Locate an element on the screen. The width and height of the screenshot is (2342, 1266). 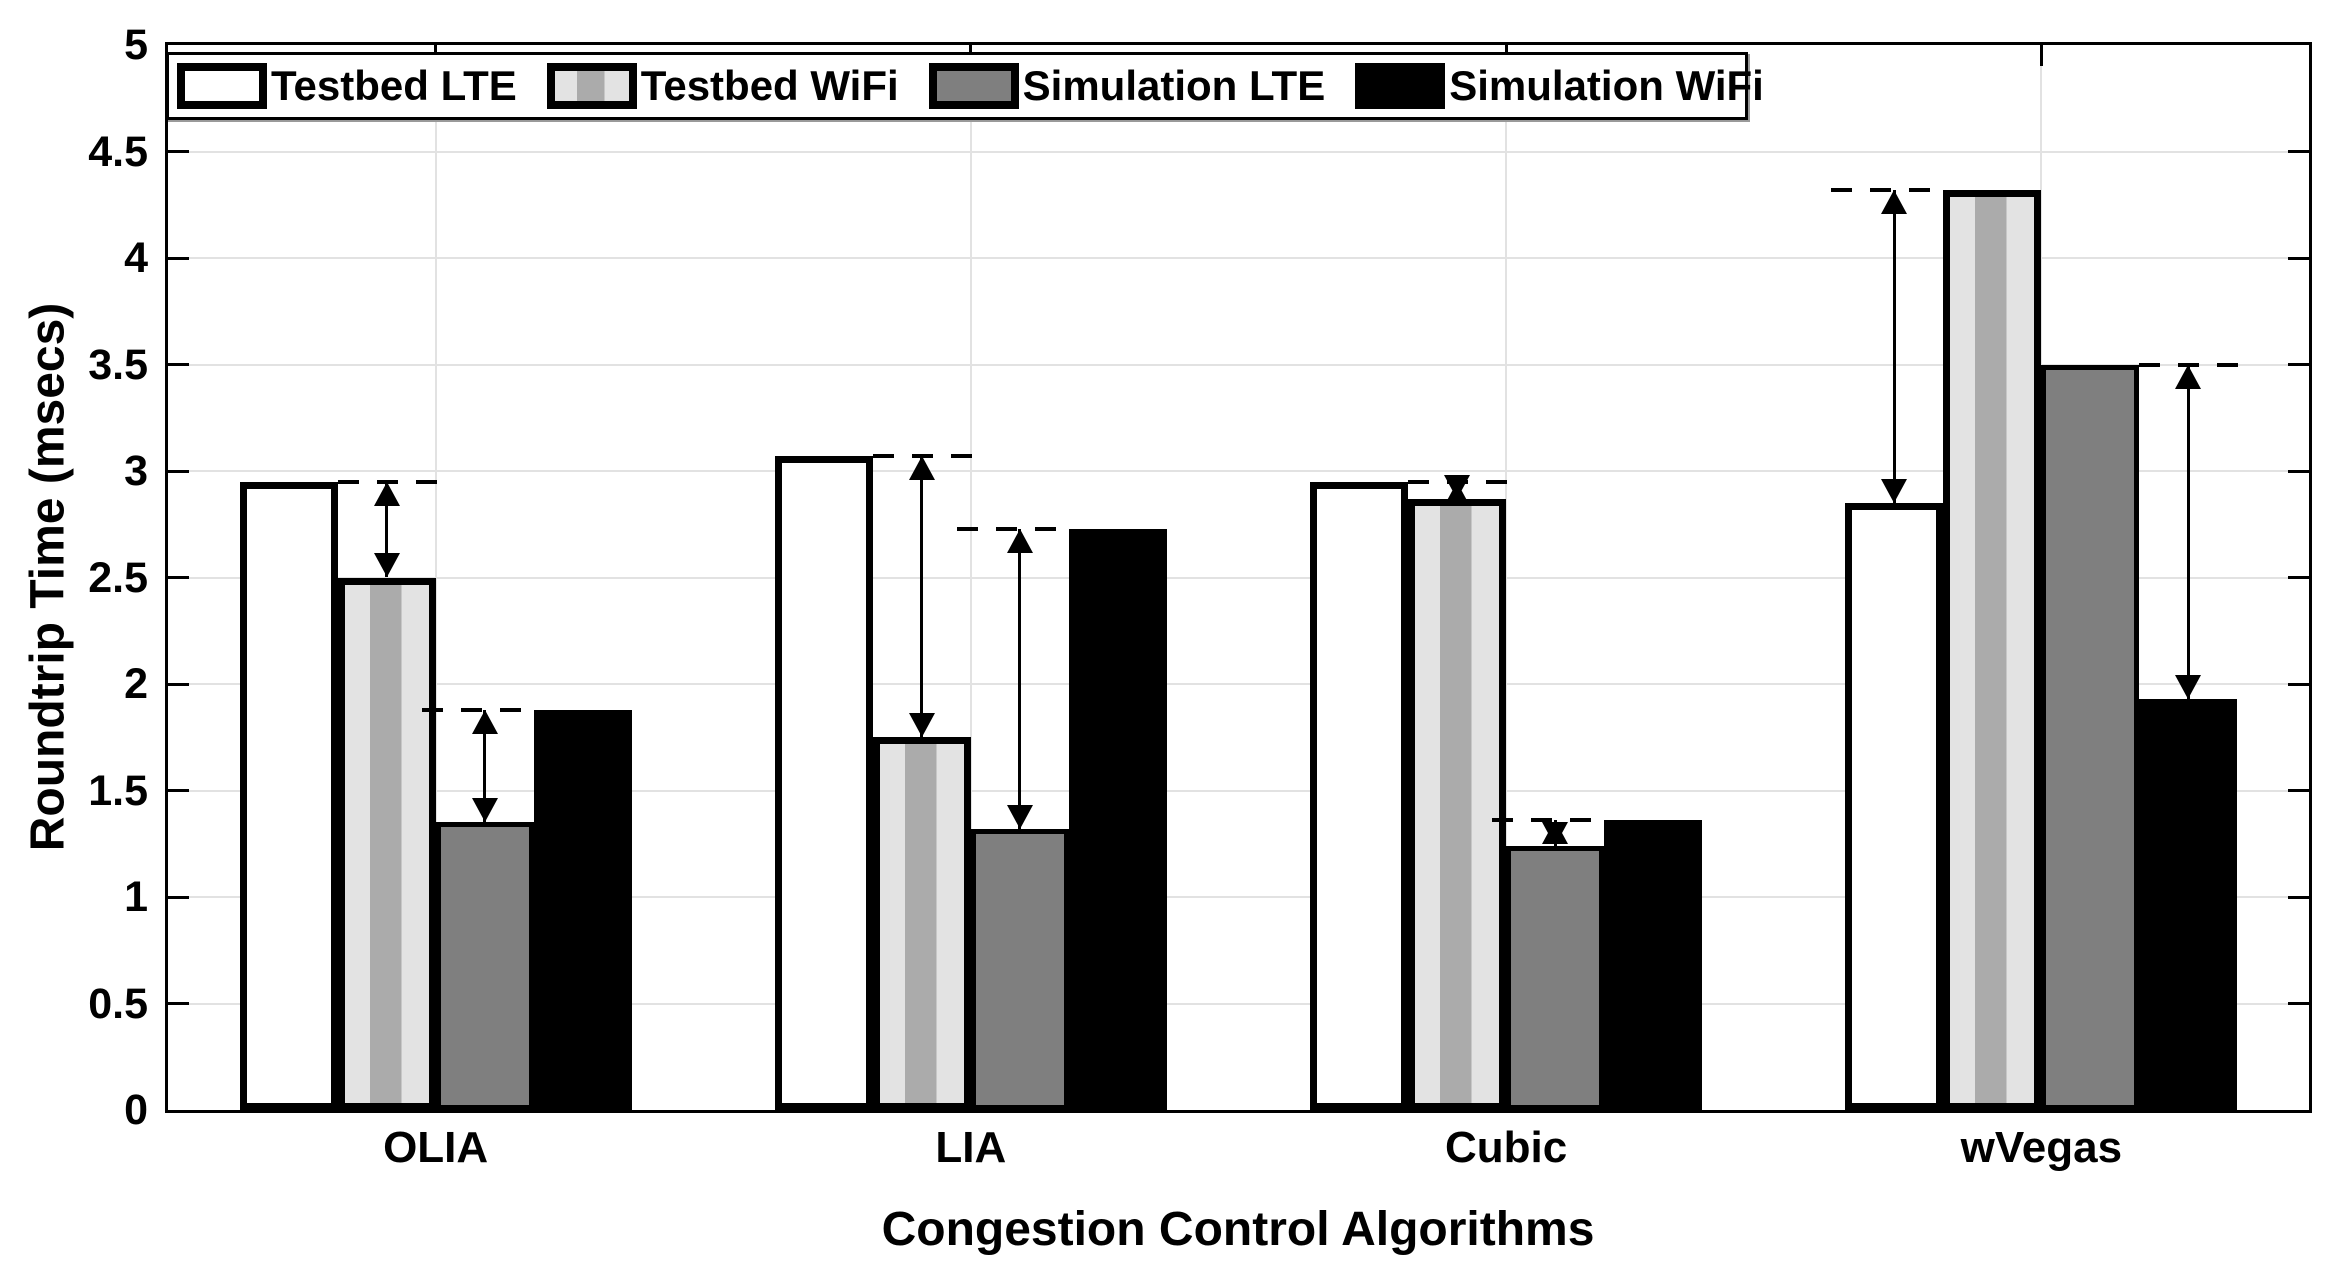
y-tick-label: 4.5 is located at coordinates (118, 151).